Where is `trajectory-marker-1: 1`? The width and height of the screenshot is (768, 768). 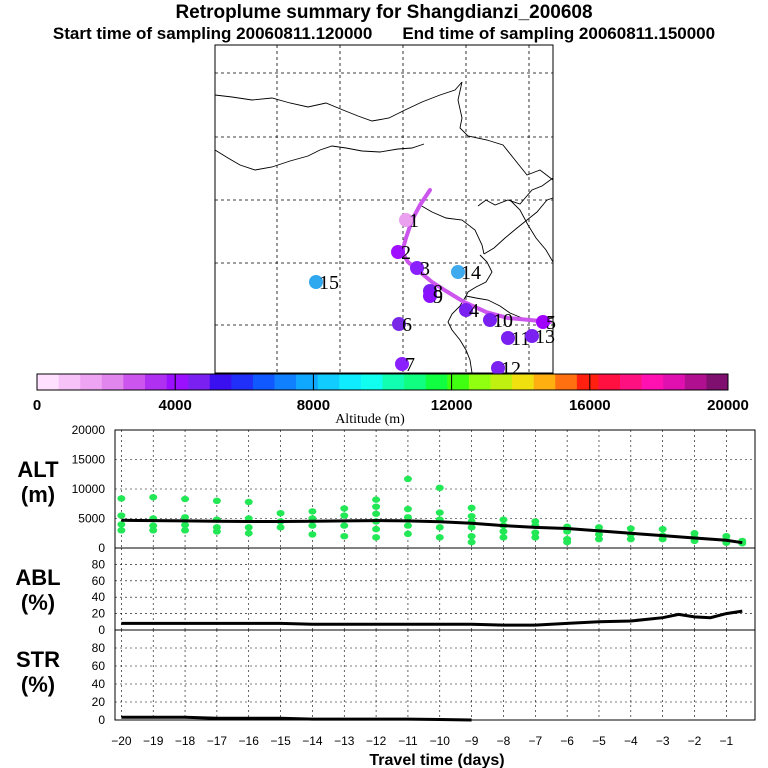 trajectory-marker-1: 1 is located at coordinates (409, 221).